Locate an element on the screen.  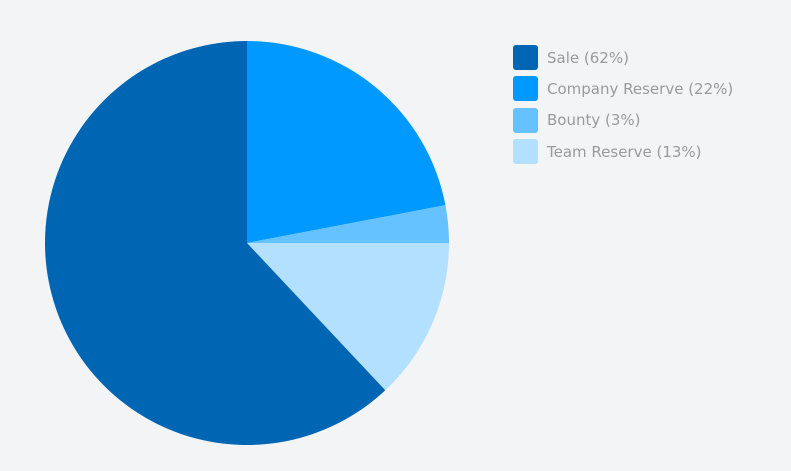
pie-slice-company-reserve is located at coordinates (346, 142).